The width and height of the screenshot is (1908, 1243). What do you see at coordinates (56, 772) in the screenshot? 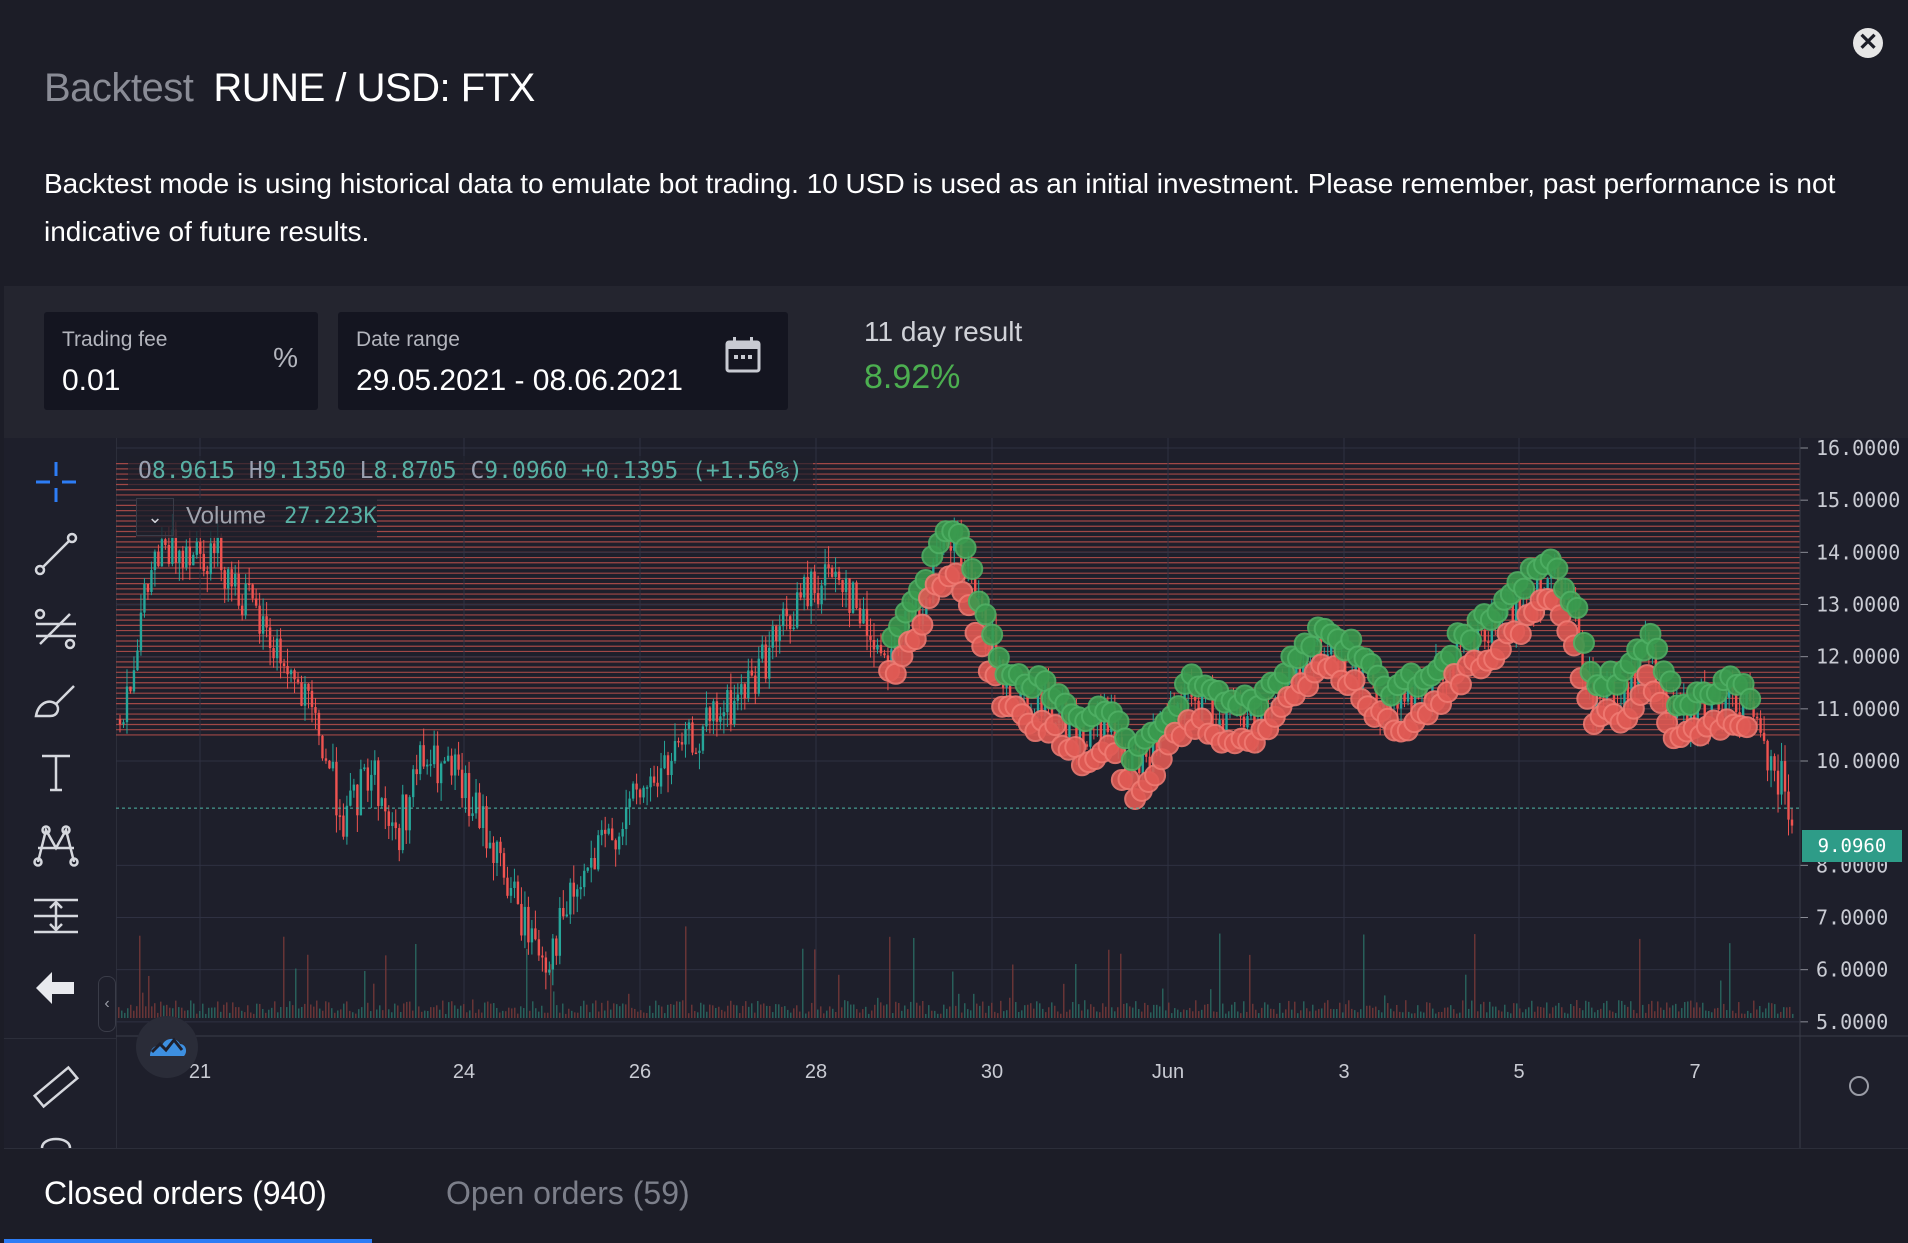
I see `text-tool-icon` at bounding box center [56, 772].